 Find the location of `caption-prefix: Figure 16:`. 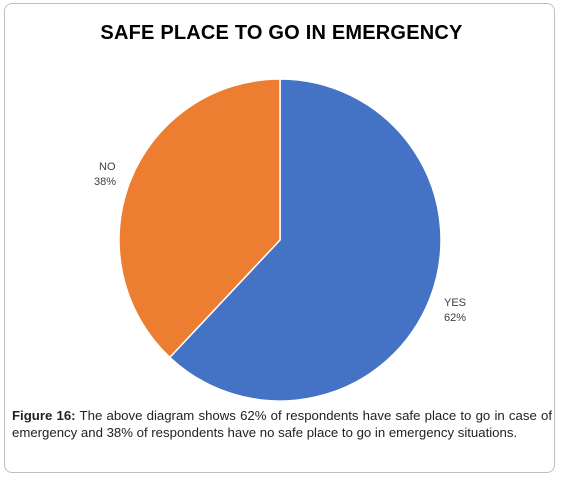

caption-prefix: Figure 16: is located at coordinates (44, 415).